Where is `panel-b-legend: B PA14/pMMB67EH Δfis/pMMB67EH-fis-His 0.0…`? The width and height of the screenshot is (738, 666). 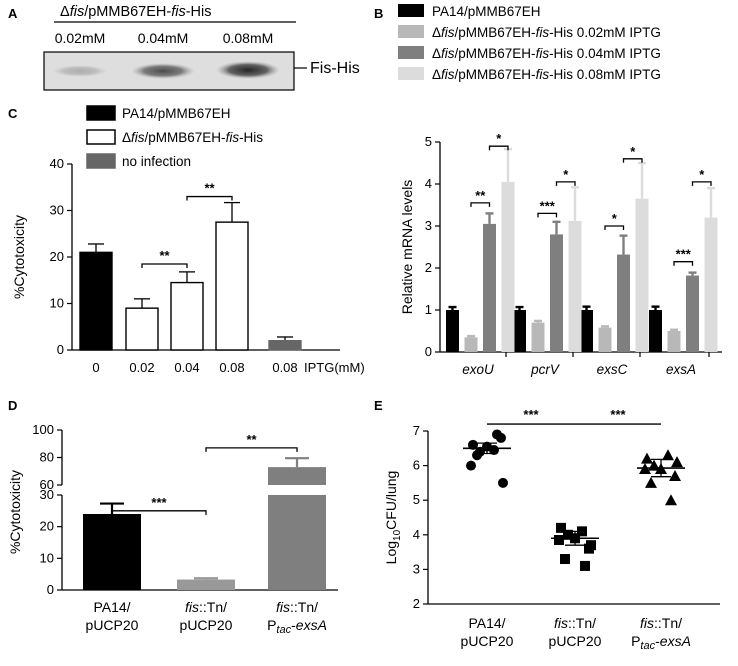
panel-b-legend: B PA14/pMMB67EH Δfis/pMMB67EH-fis-His 0.0… is located at coordinates (517, 43).